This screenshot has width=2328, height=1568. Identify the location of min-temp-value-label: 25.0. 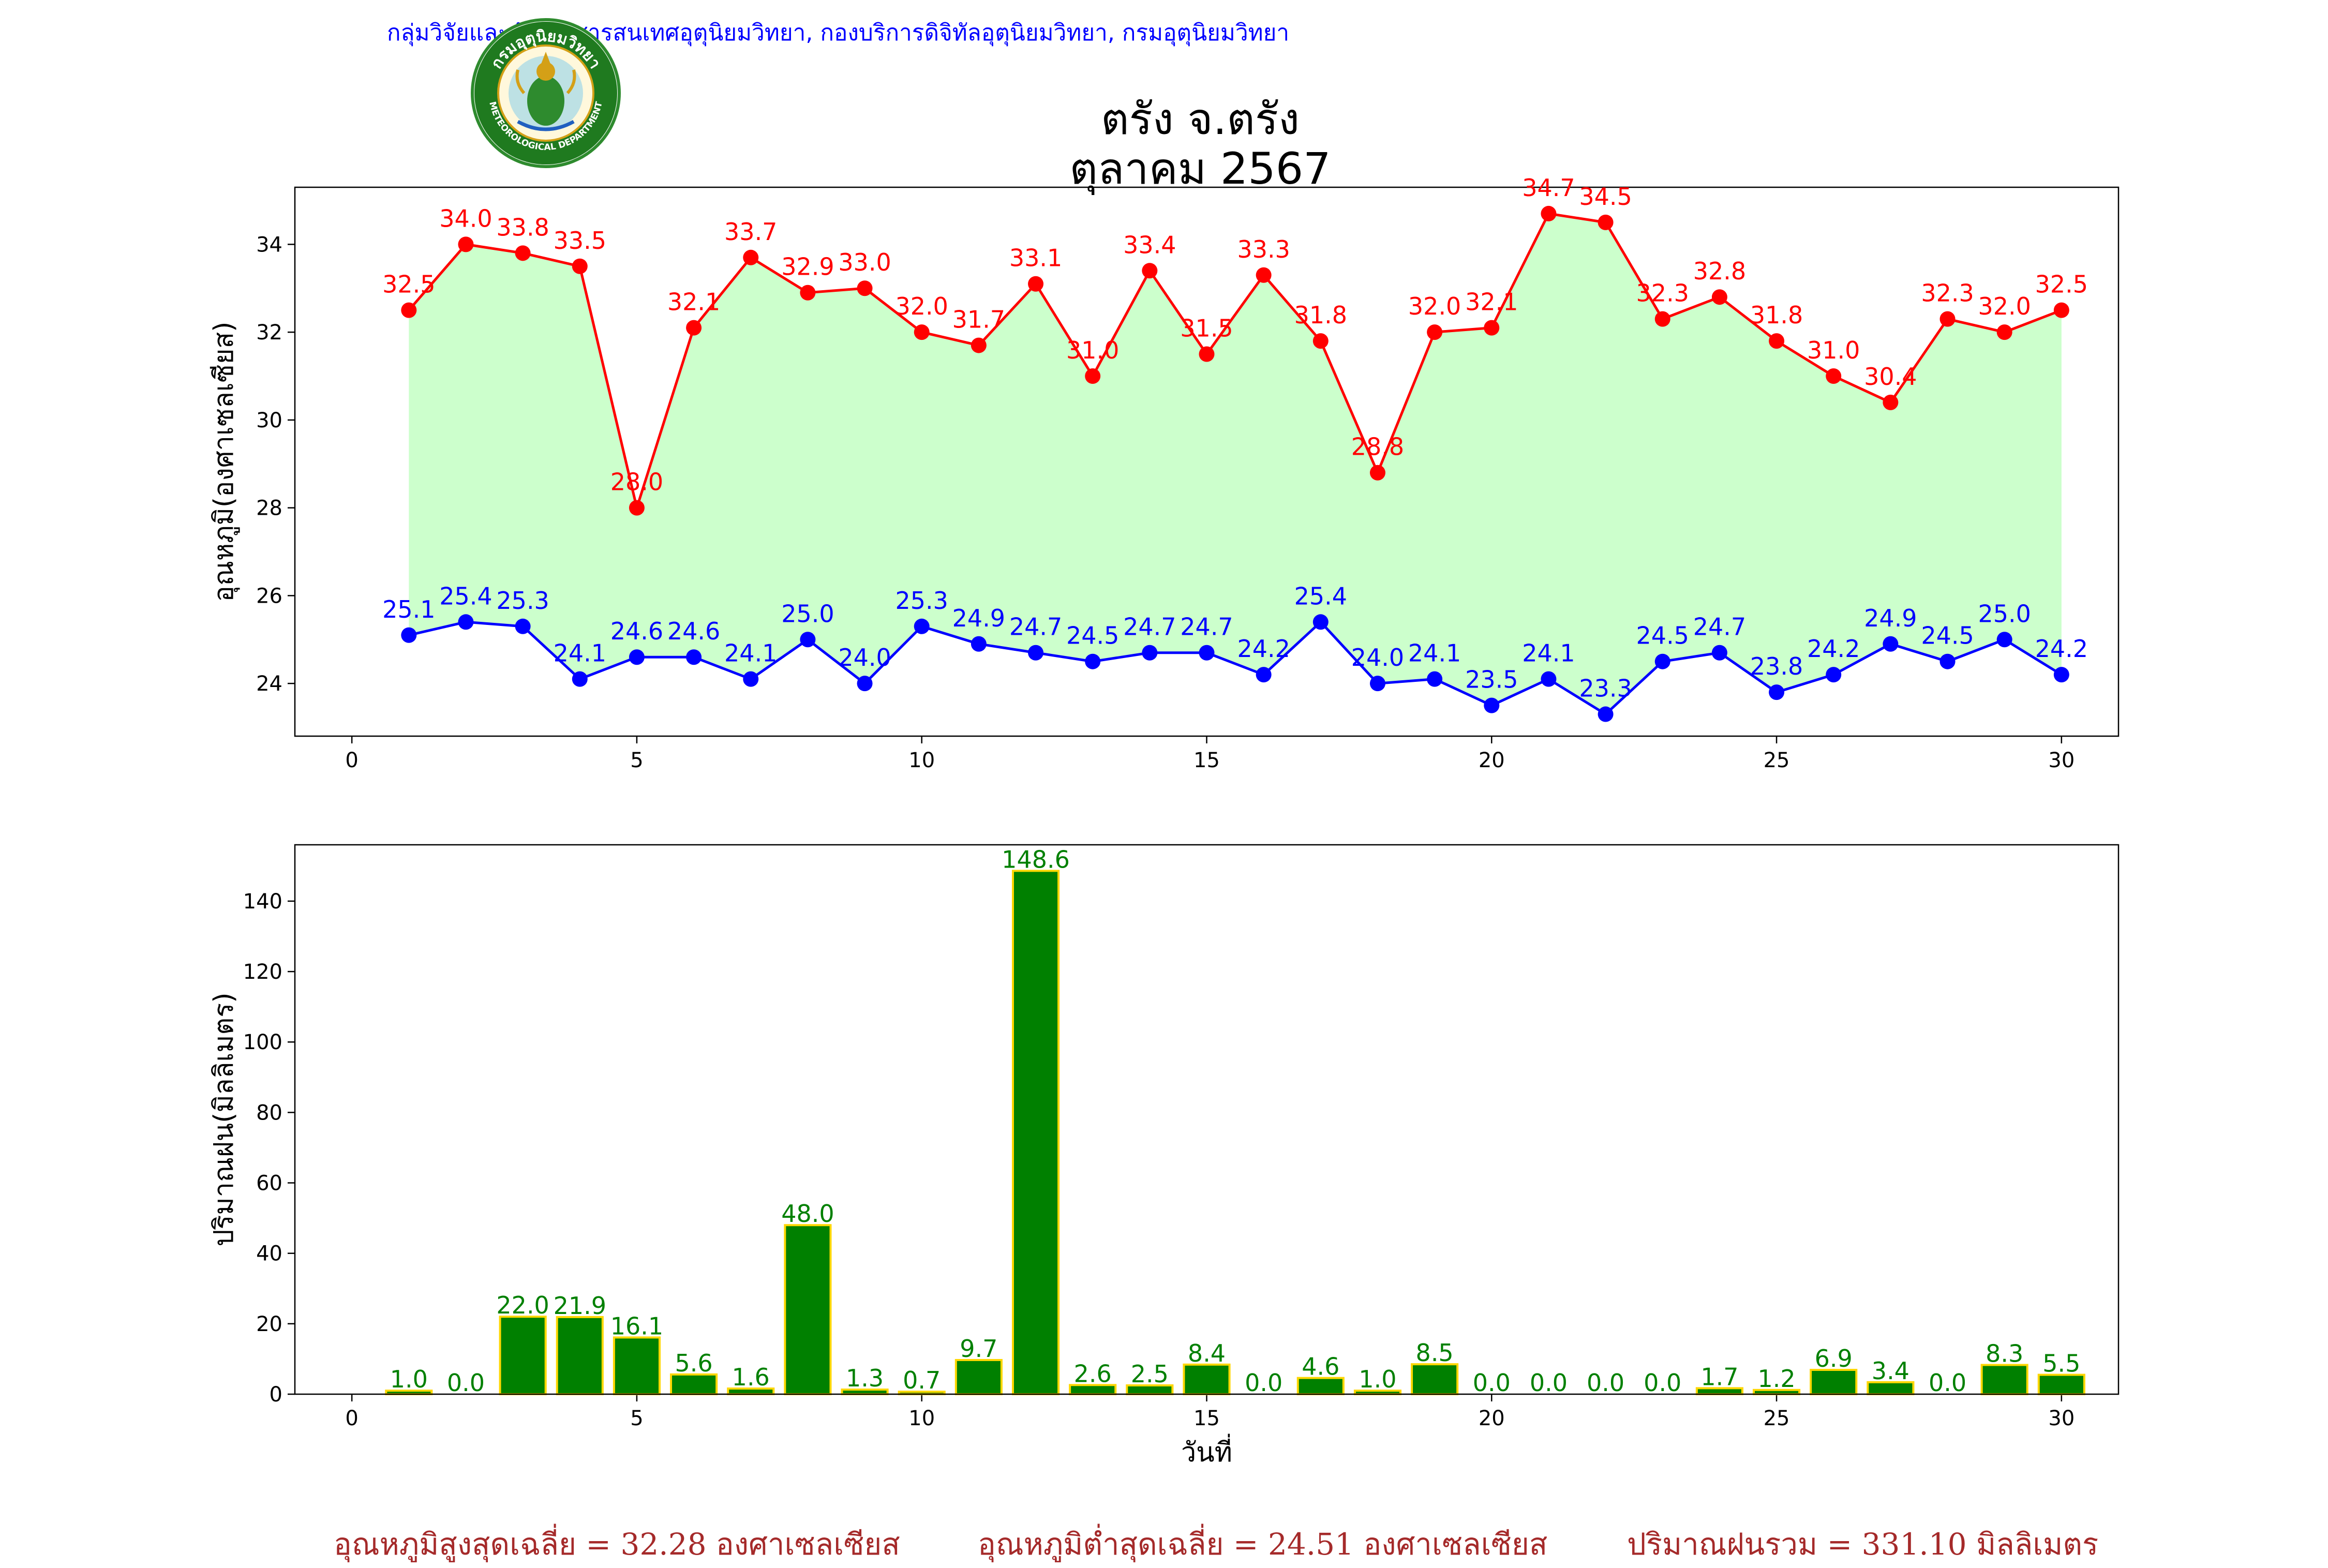
(807, 614).